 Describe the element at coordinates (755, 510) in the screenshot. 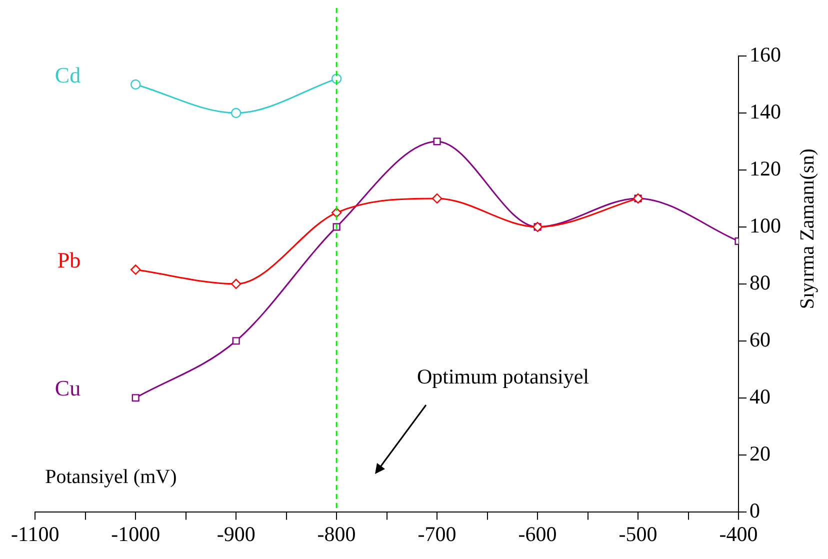

I see `y-tick-label: 0` at that location.